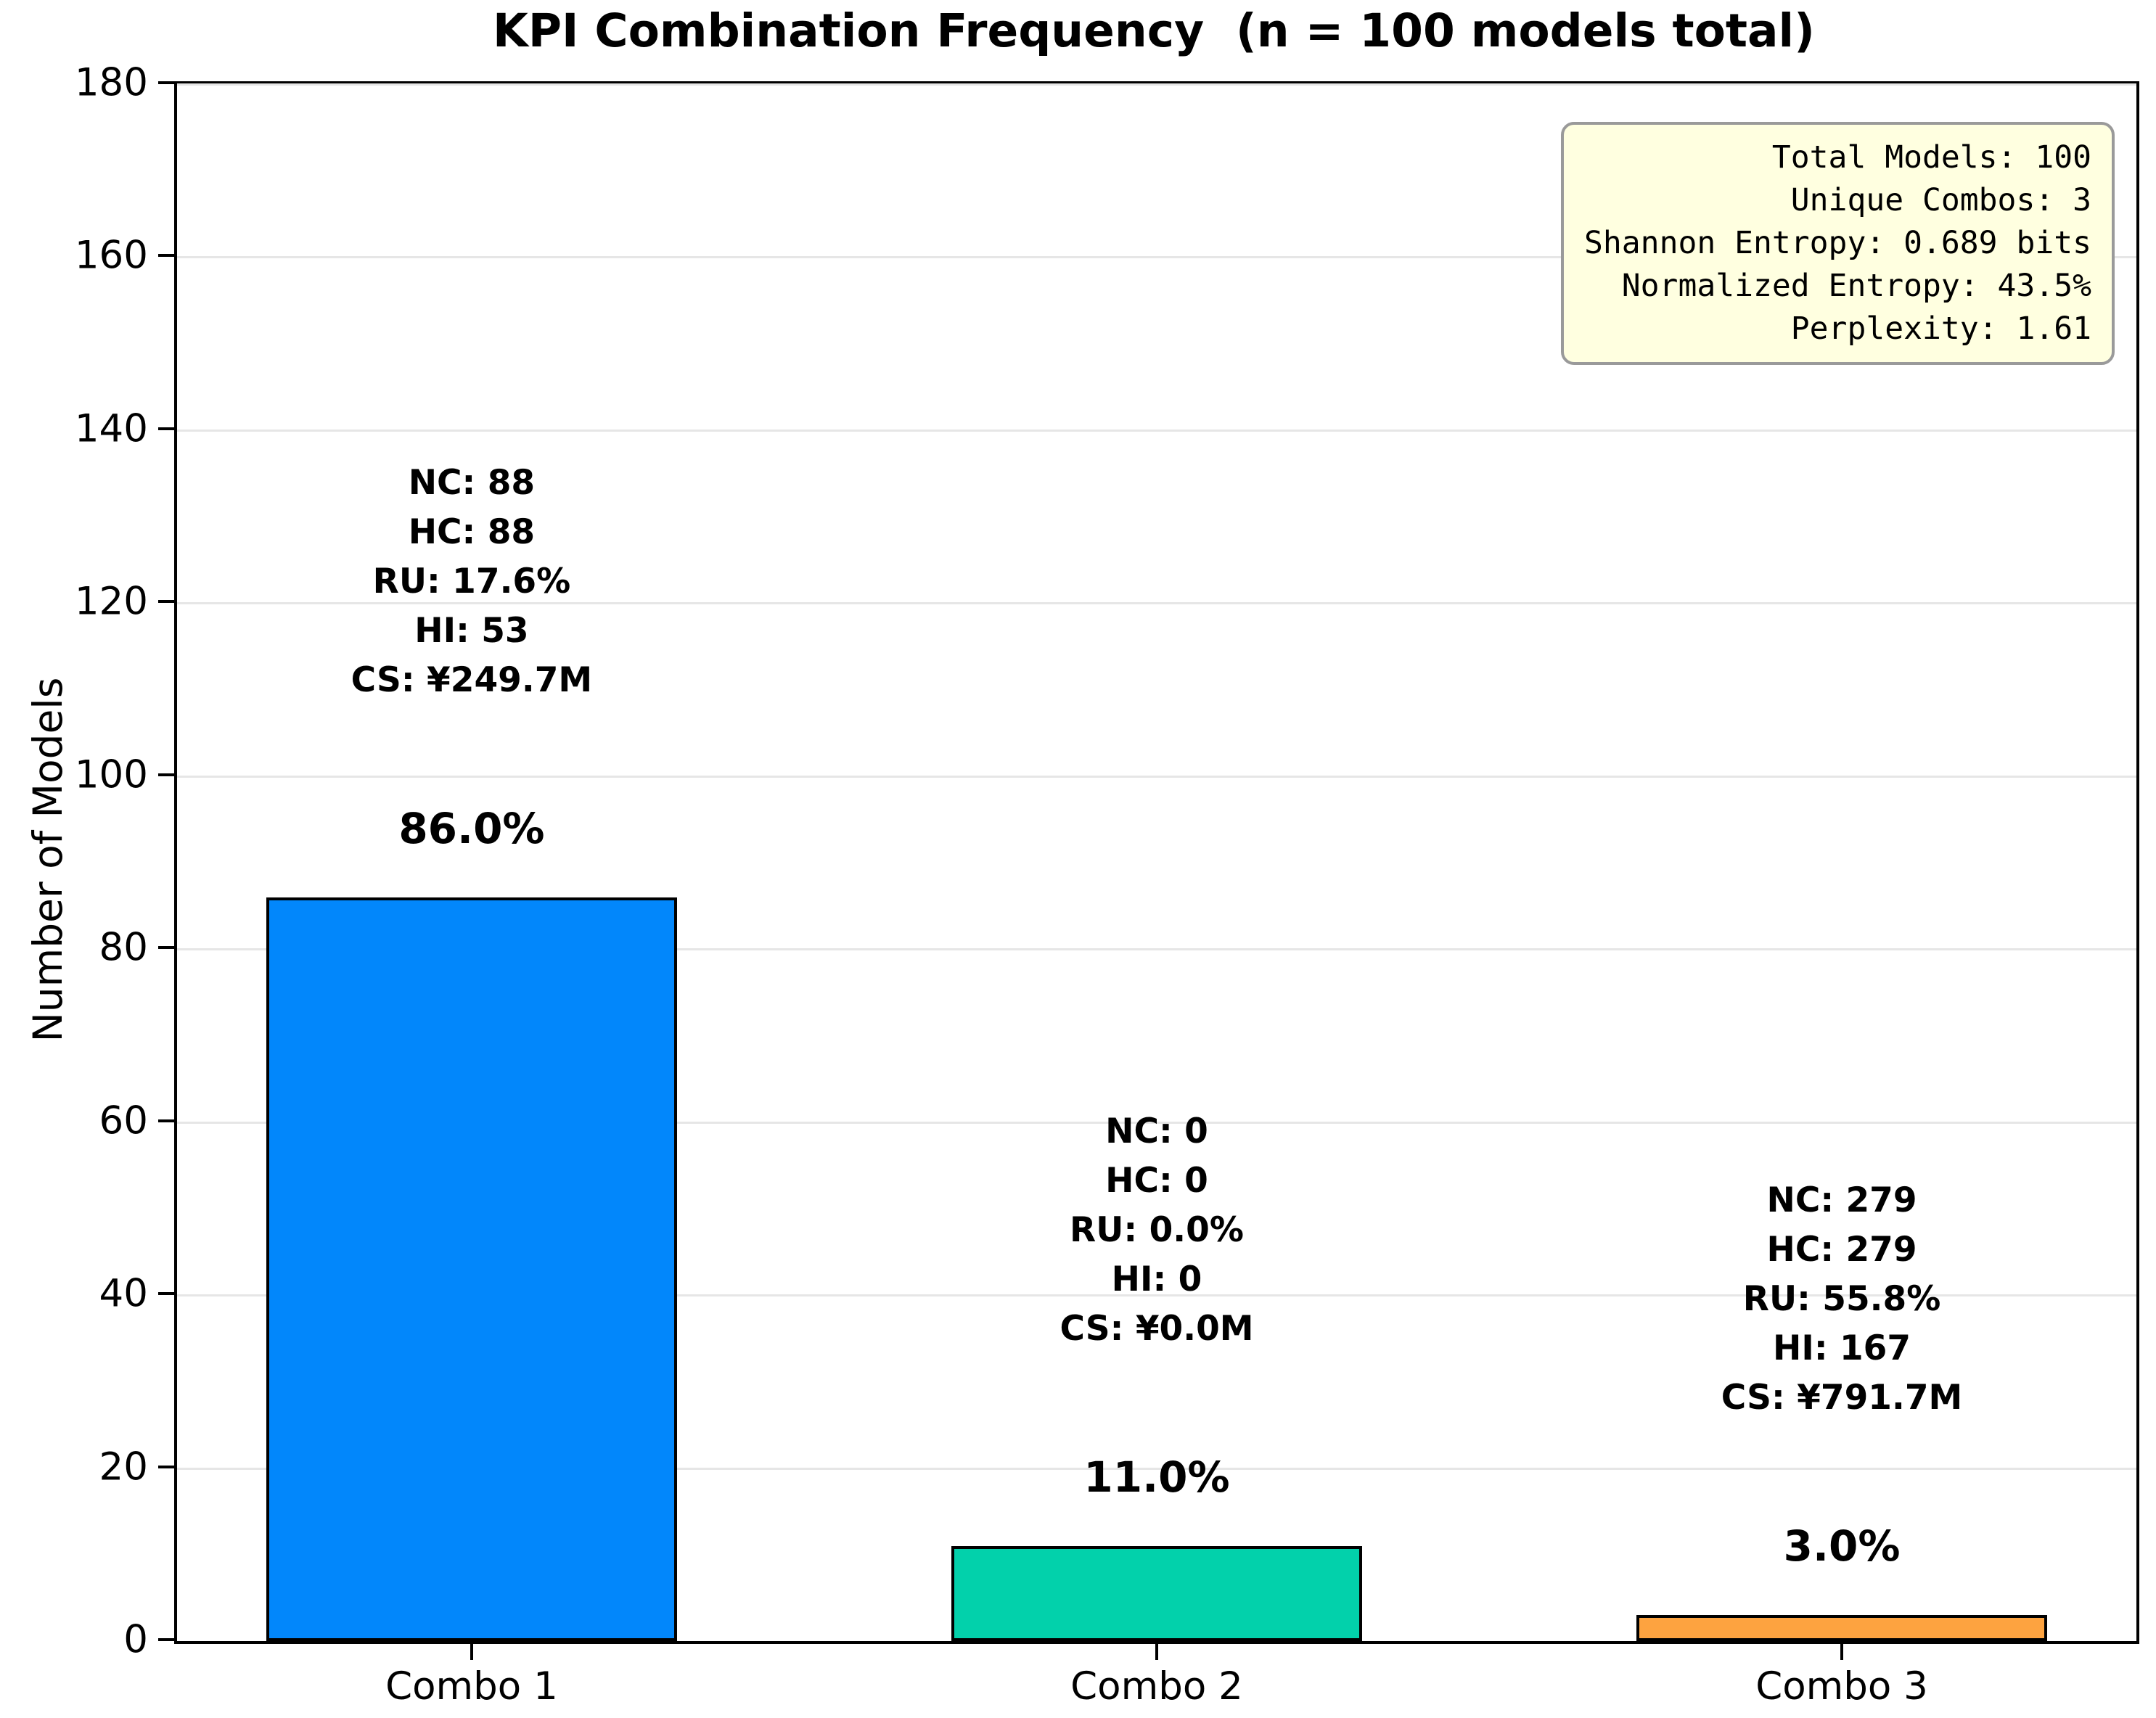  What do you see at coordinates (1841, 1686) in the screenshot?
I see `x-tick-label-combo-3: Combo 3` at bounding box center [1841, 1686].